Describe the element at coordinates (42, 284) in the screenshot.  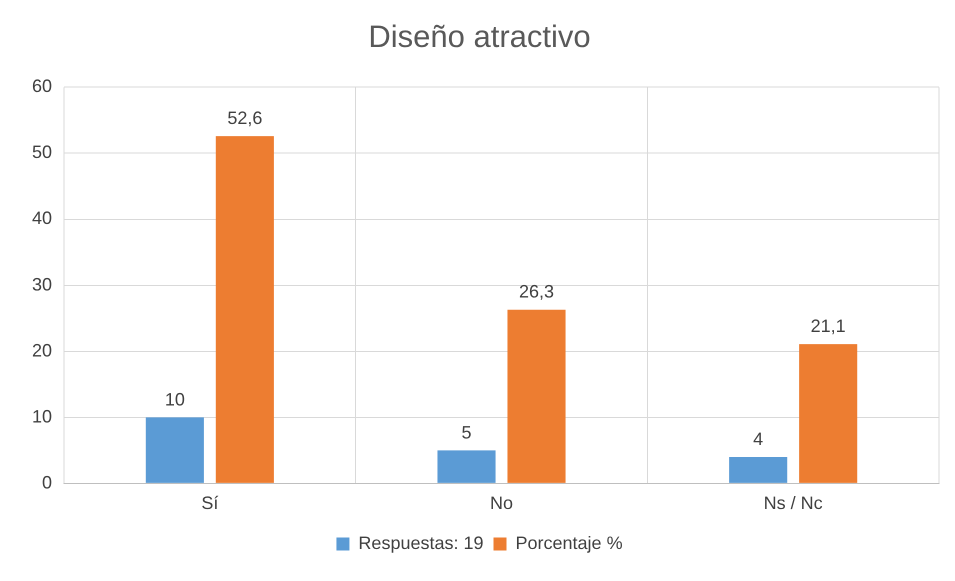
I see `y-tick-label: 30` at that location.